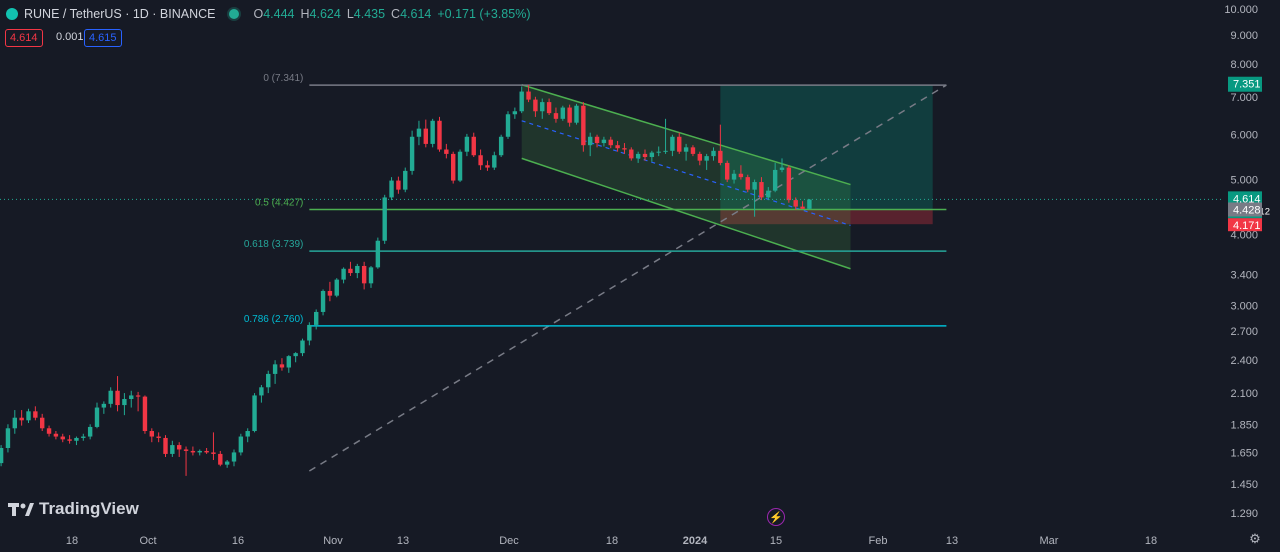 The width and height of the screenshot is (1280, 552). Describe the element at coordinates (73, 509) in the screenshot. I see `tradingview-logo: TradingView` at that location.